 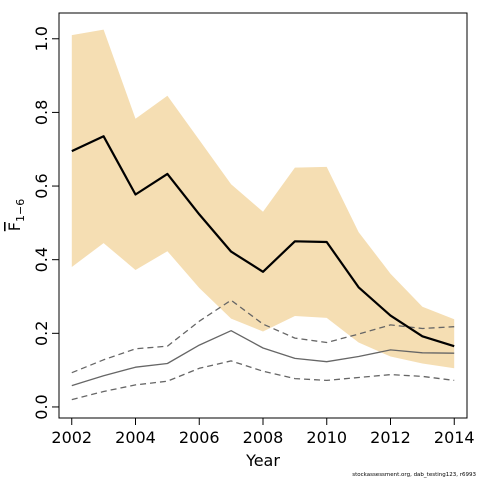 What do you see at coordinates (262, 460) in the screenshot?
I see `x-axis-title: Year` at bounding box center [262, 460].